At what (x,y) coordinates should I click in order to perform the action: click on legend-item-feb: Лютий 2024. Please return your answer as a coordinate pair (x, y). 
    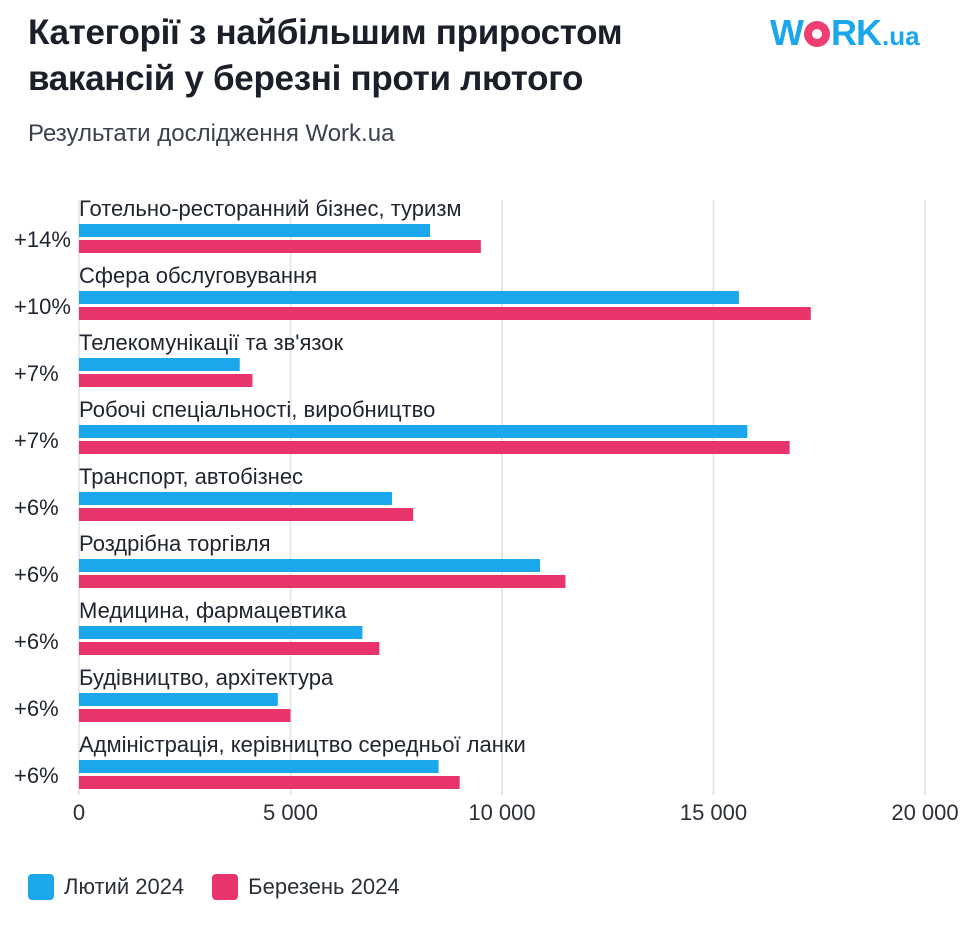
    Looking at the image, I should click on (106, 887).